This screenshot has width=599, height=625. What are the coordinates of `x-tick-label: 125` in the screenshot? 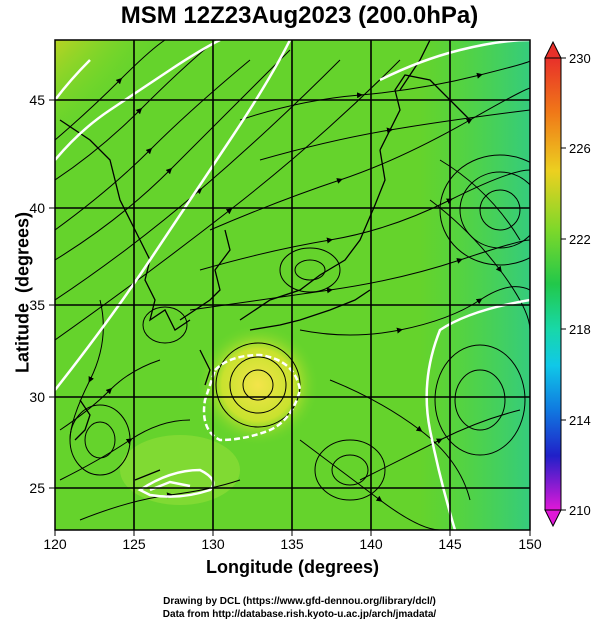 It's located at (134, 544).